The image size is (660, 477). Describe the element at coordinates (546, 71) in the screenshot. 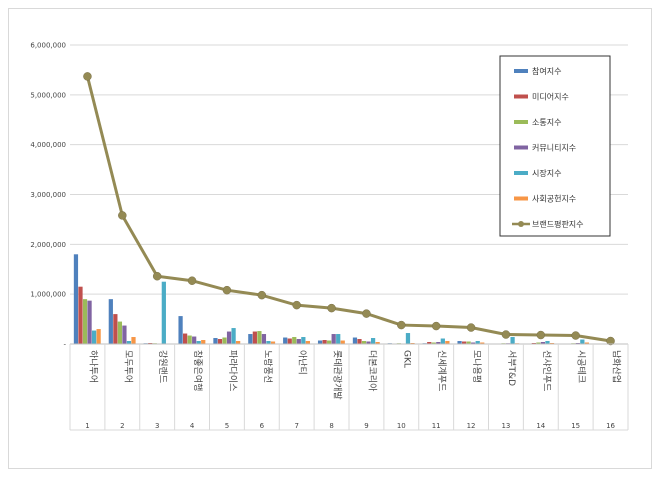

I see `legend-label: 참여지수` at that location.